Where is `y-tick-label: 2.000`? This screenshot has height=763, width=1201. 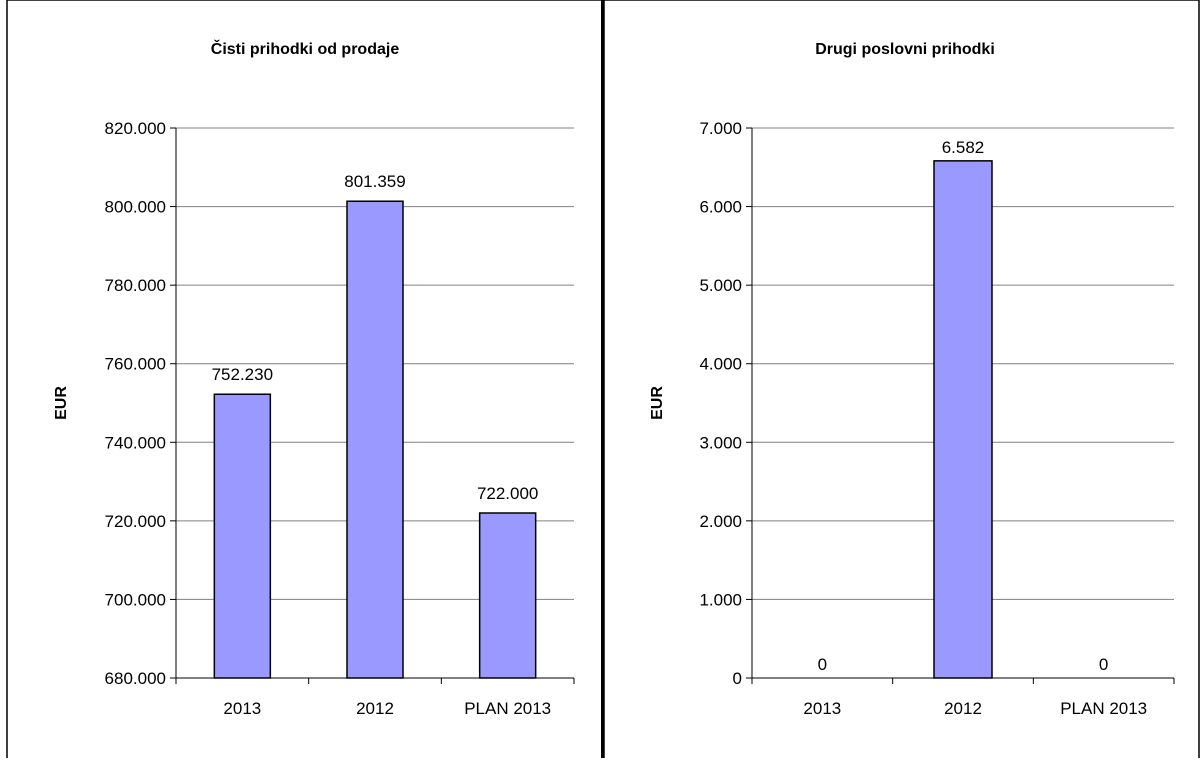 y-tick-label: 2.000 is located at coordinates (720, 521).